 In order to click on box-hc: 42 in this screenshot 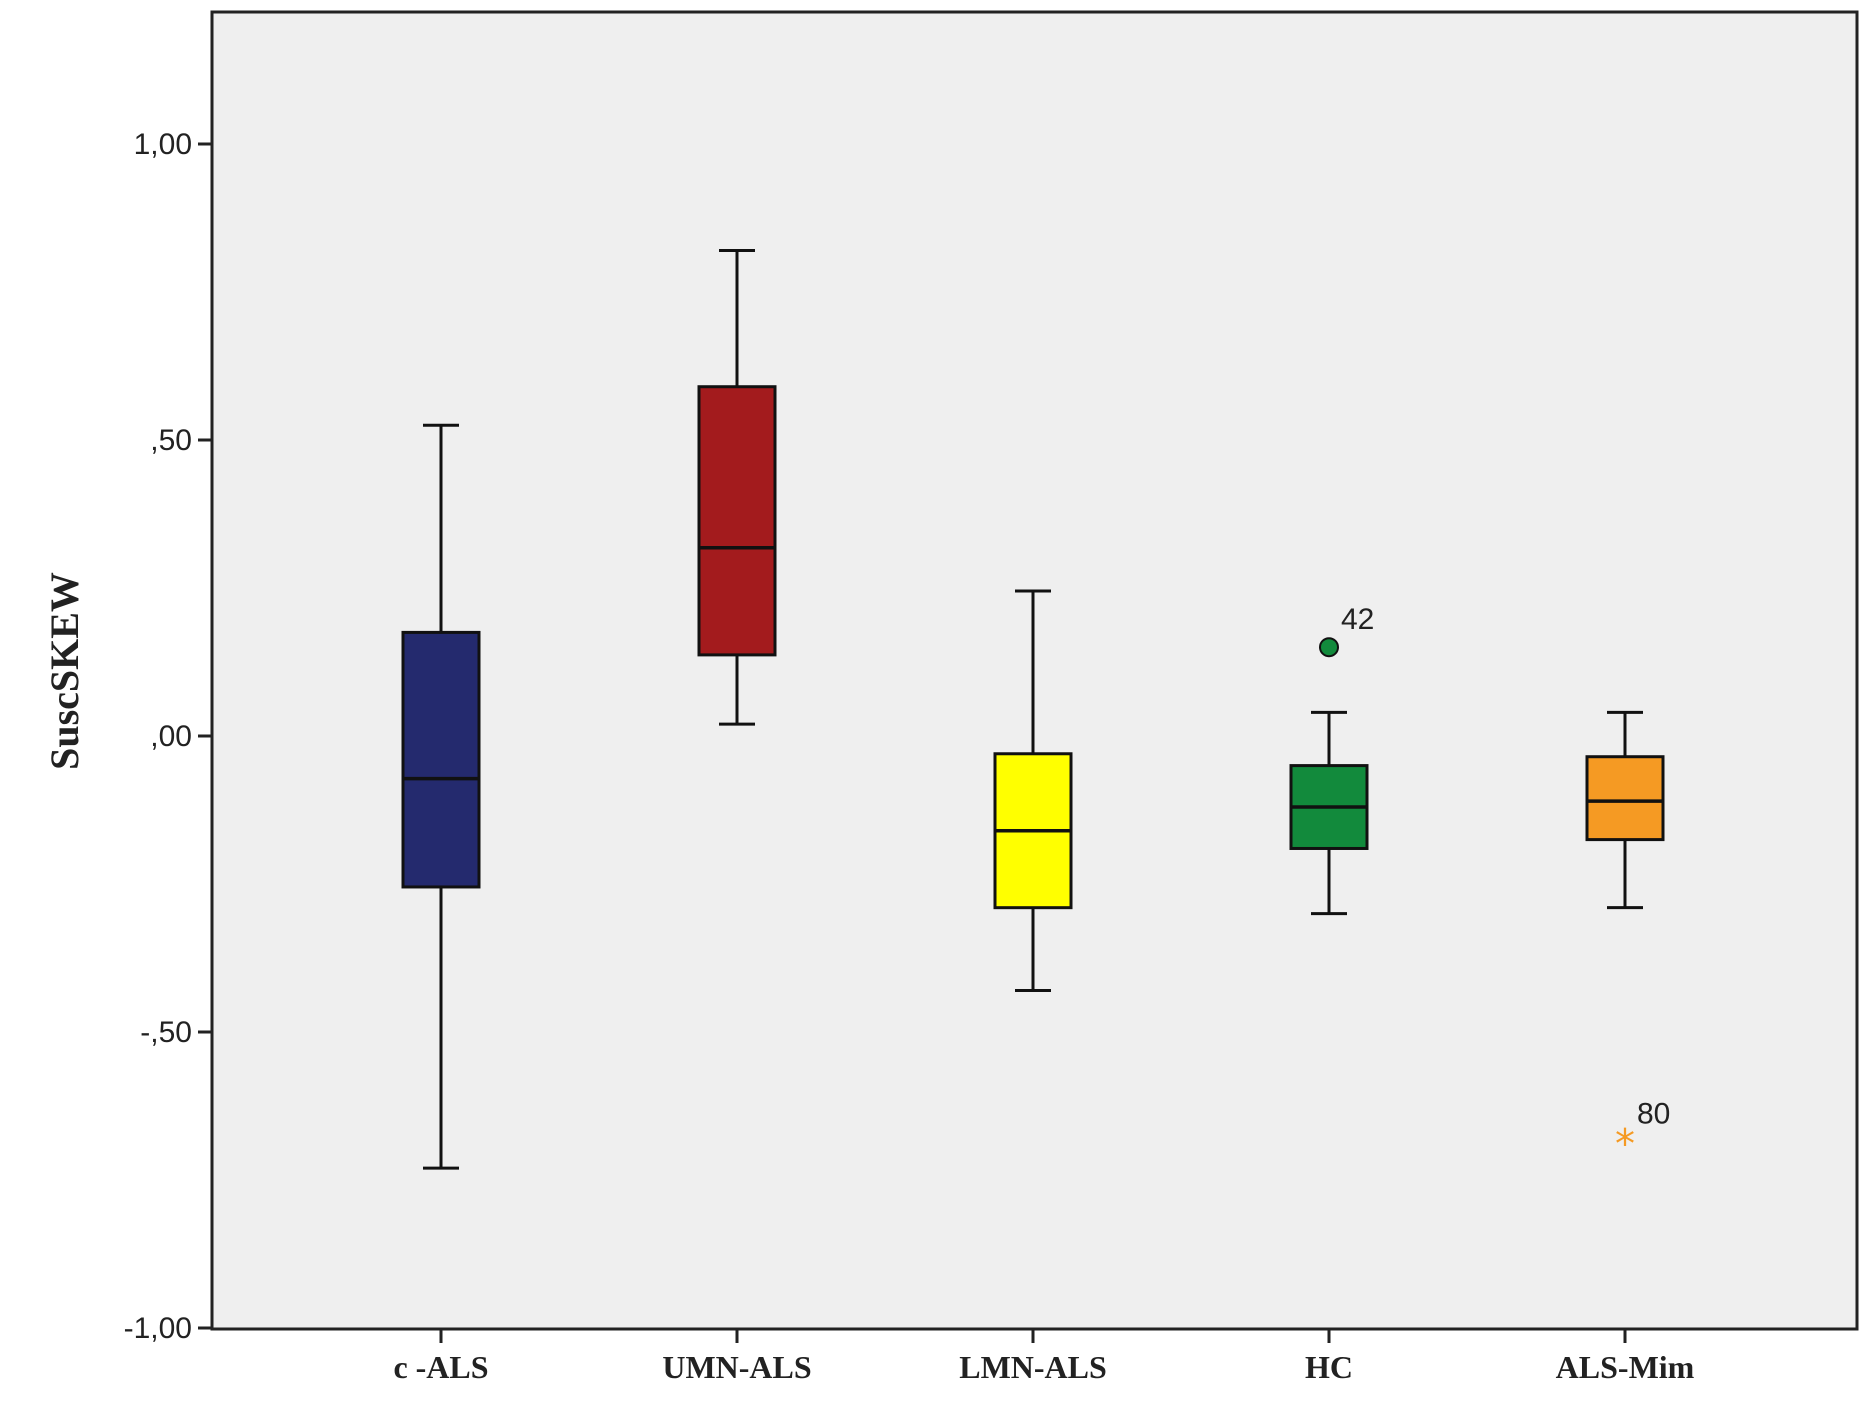, I will do `click(1331, 759)`.